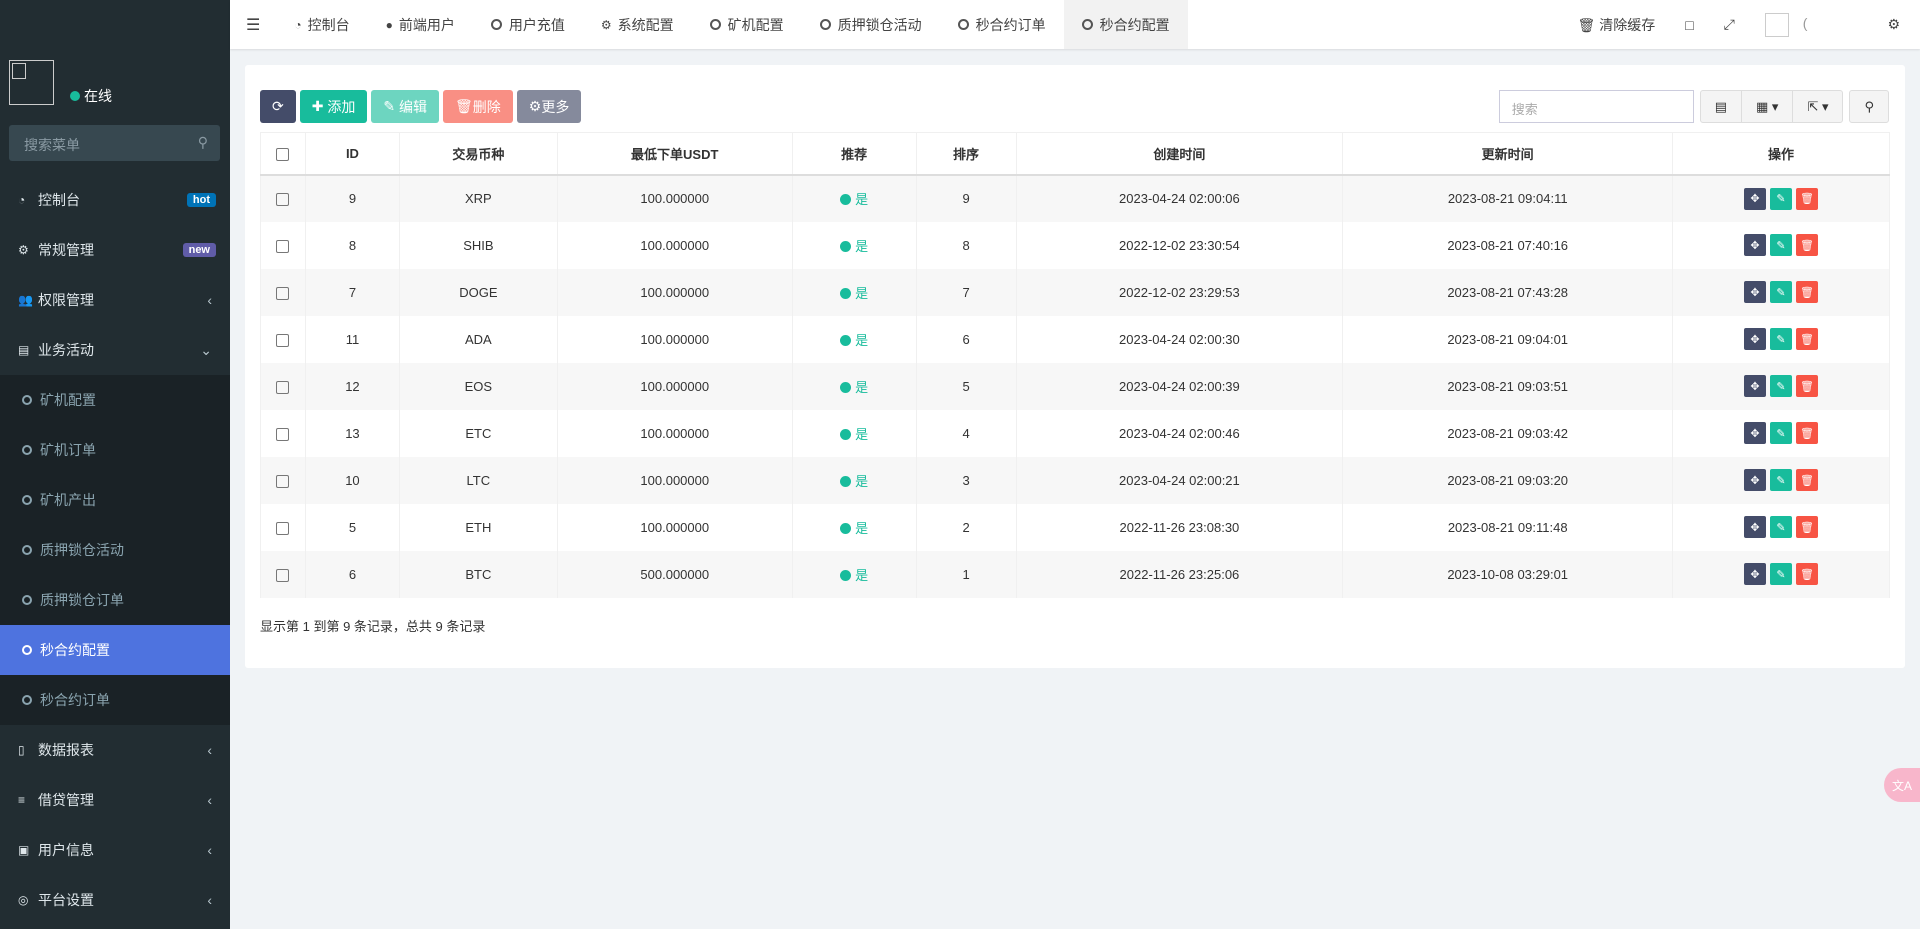 This screenshot has width=1920, height=929. Describe the element at coordinates (115, 200) in the screenshot. I see `sidebar-item: ◔ 控制台 hot` at that location.